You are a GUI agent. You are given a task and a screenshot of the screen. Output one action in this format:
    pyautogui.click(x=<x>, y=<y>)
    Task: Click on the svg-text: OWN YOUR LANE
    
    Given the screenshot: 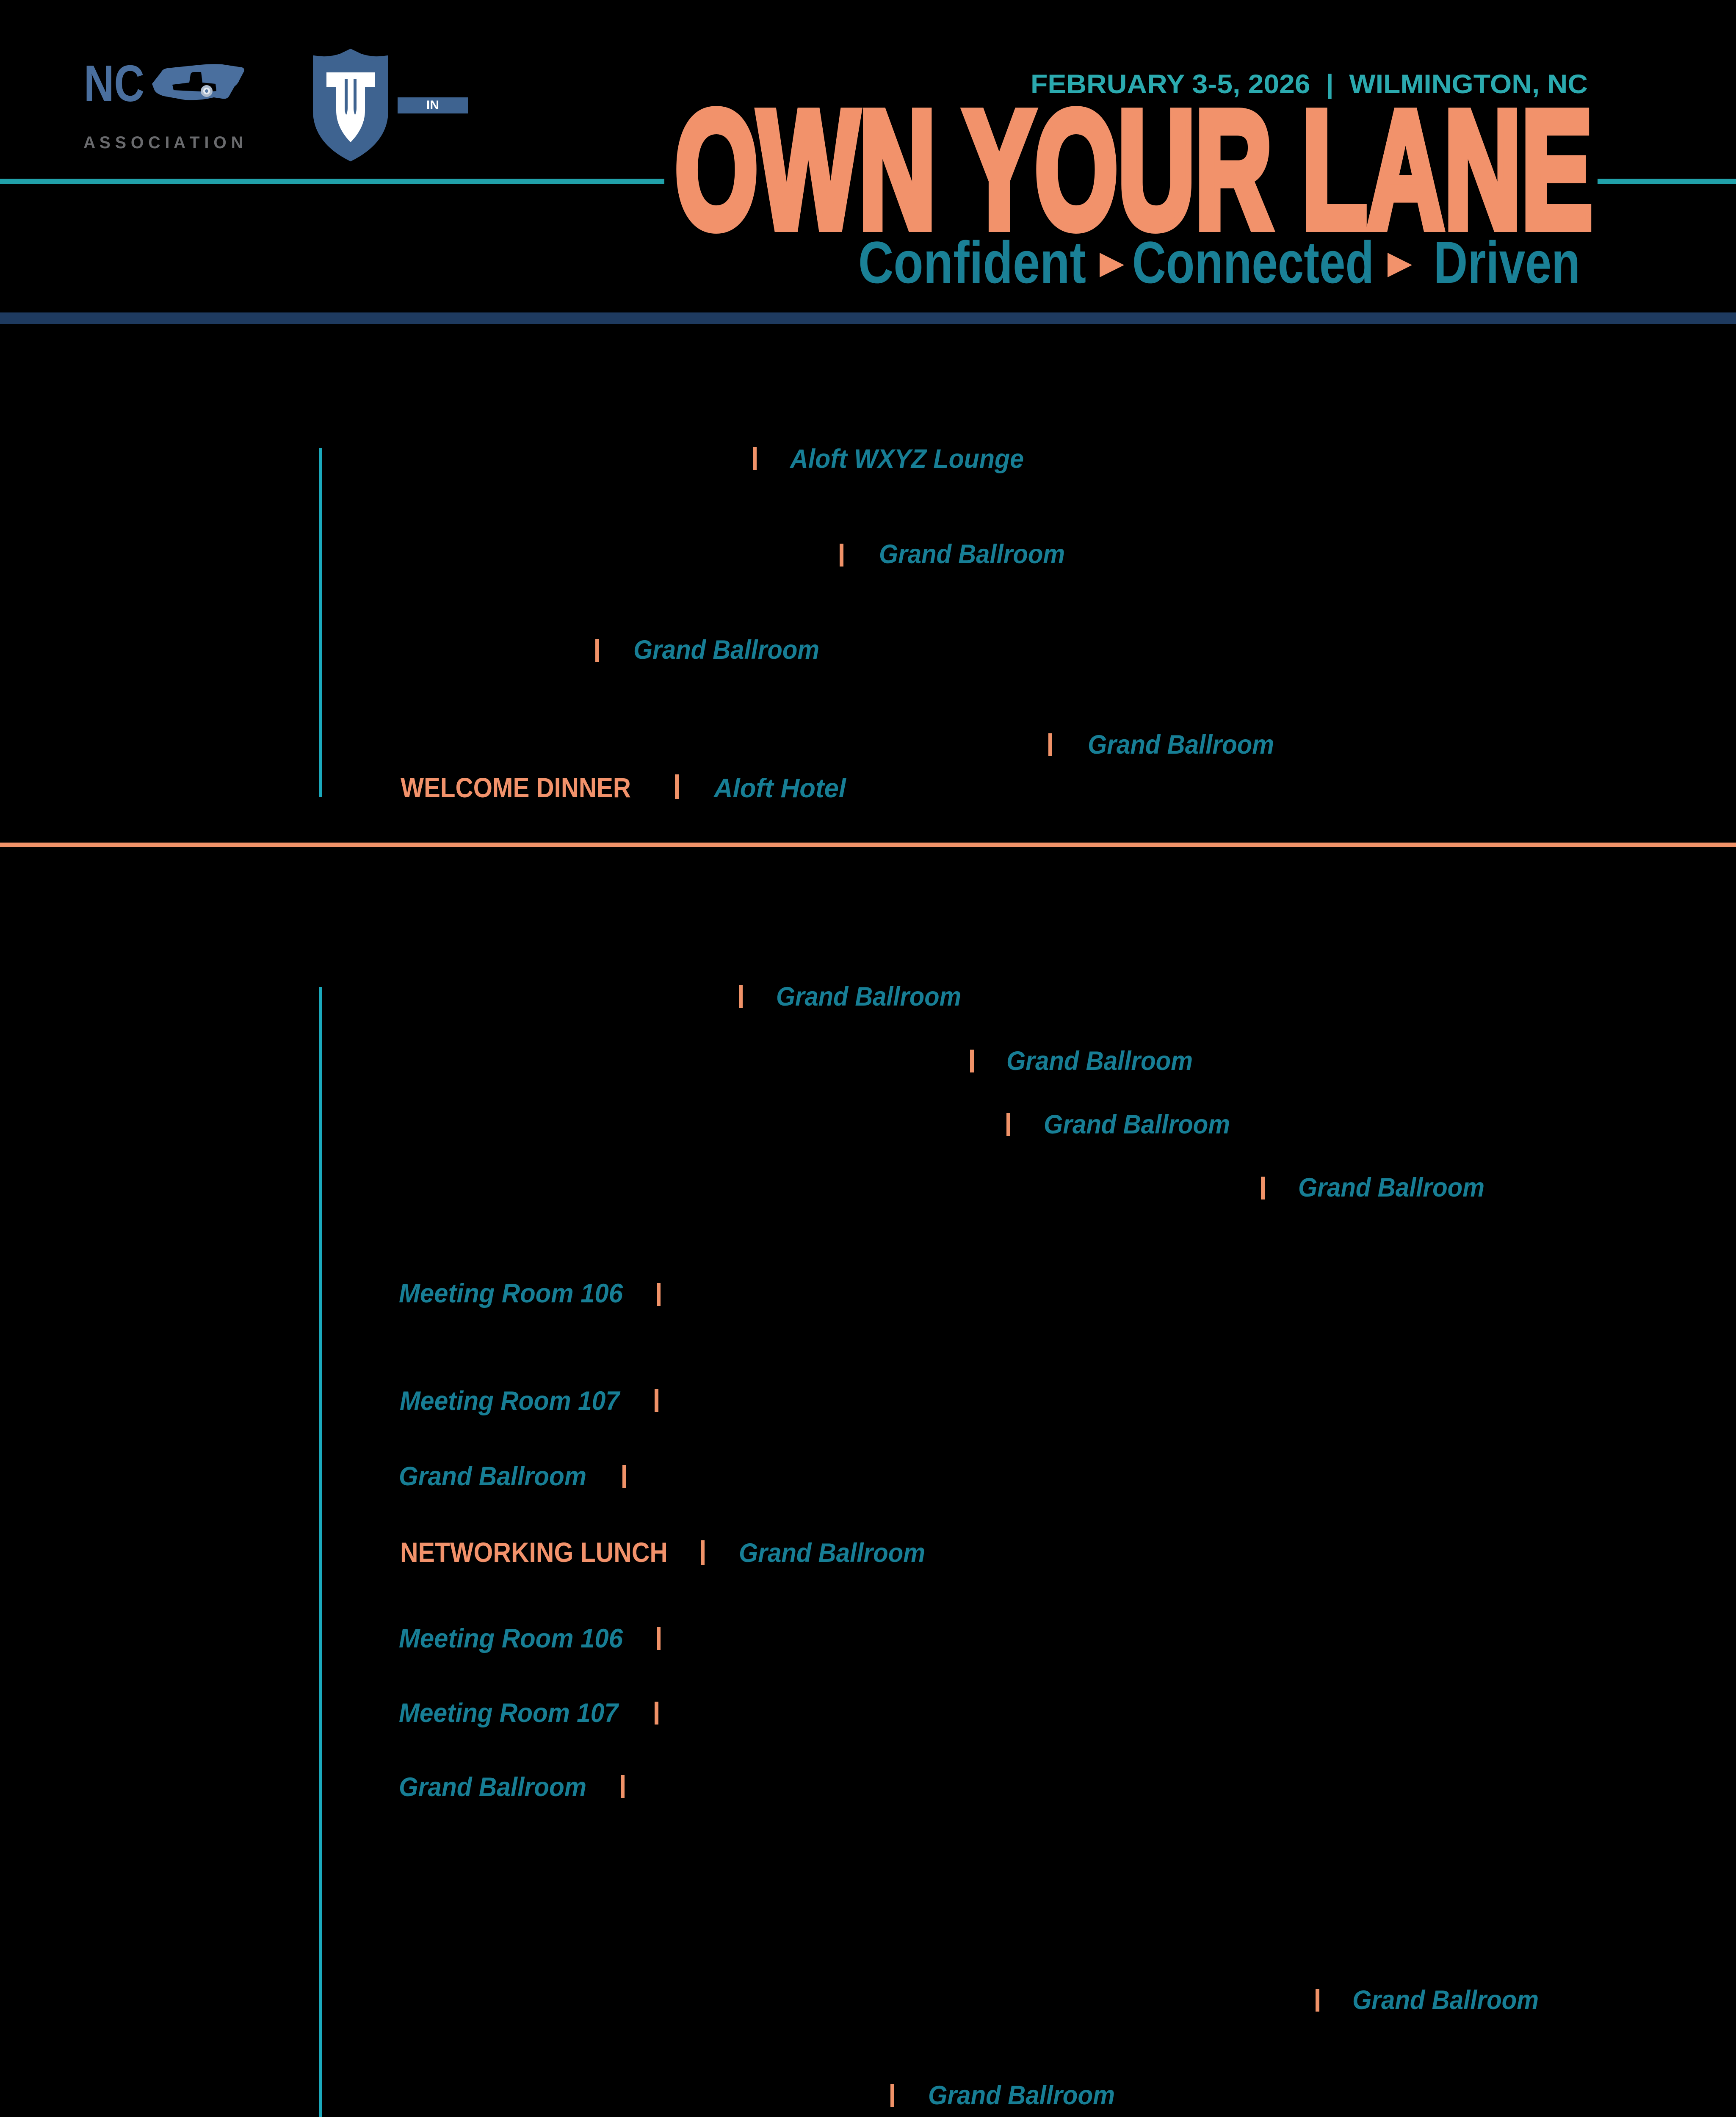 What is the action you would take?
    pyautogui.click(x=1133, y=169)
    